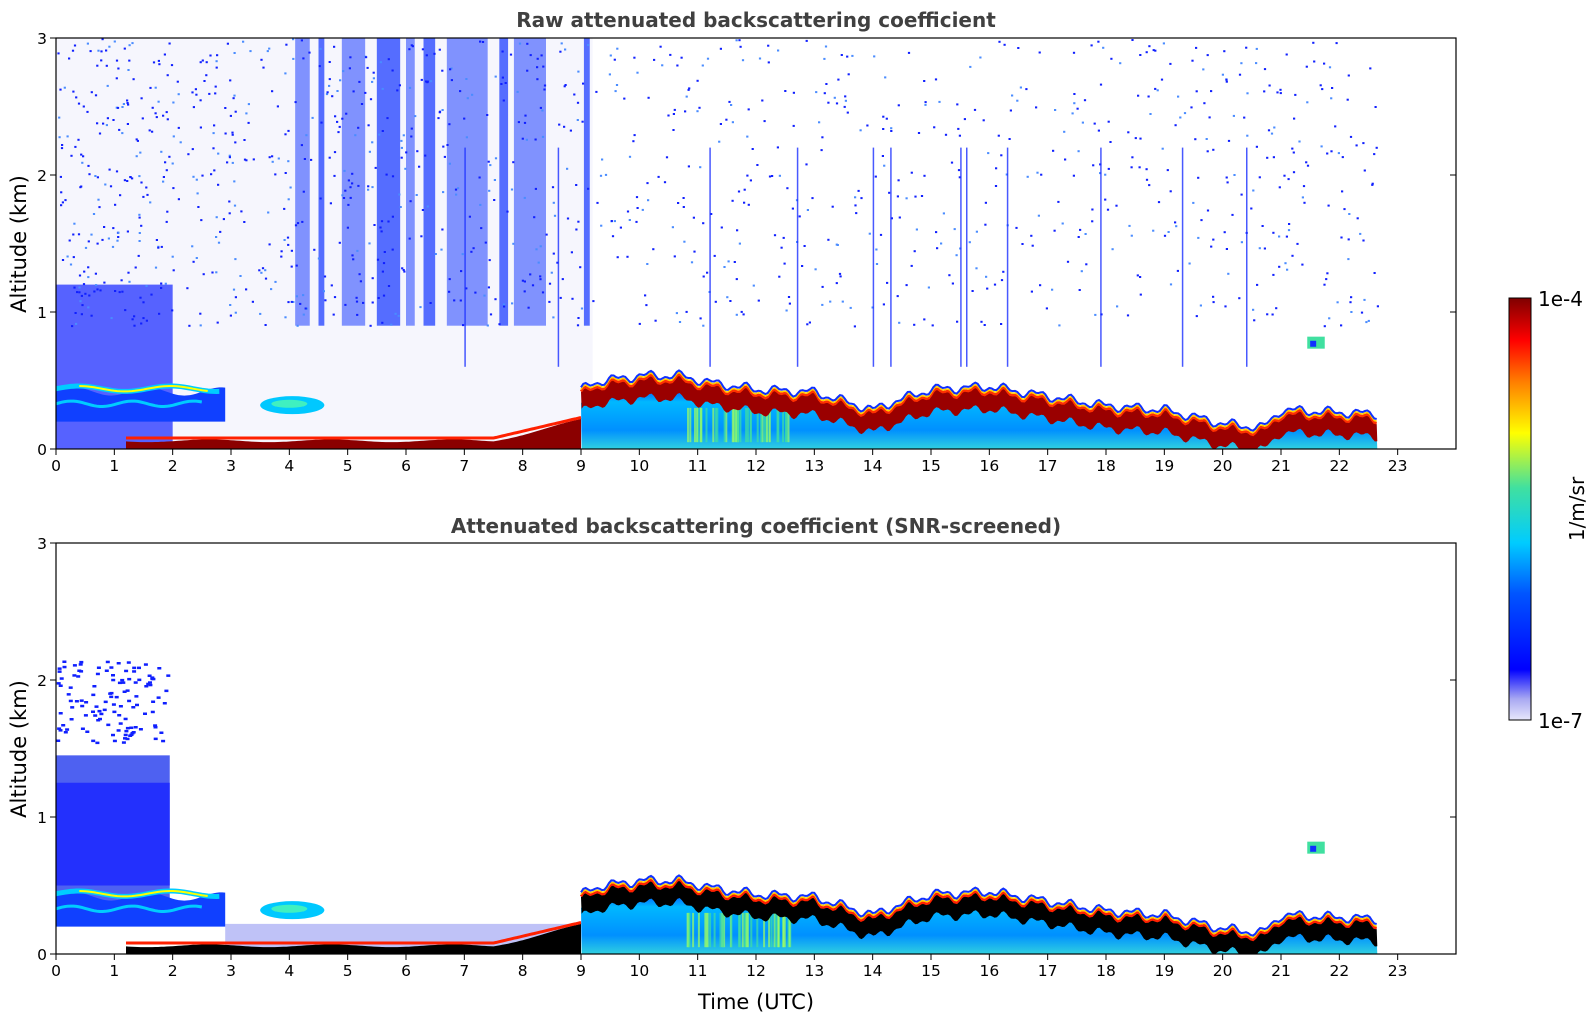  What do you see at coordinates (1520, 509) in the screenshot?
I see `colorbar-gradient` at bounding box center [1520, 509].